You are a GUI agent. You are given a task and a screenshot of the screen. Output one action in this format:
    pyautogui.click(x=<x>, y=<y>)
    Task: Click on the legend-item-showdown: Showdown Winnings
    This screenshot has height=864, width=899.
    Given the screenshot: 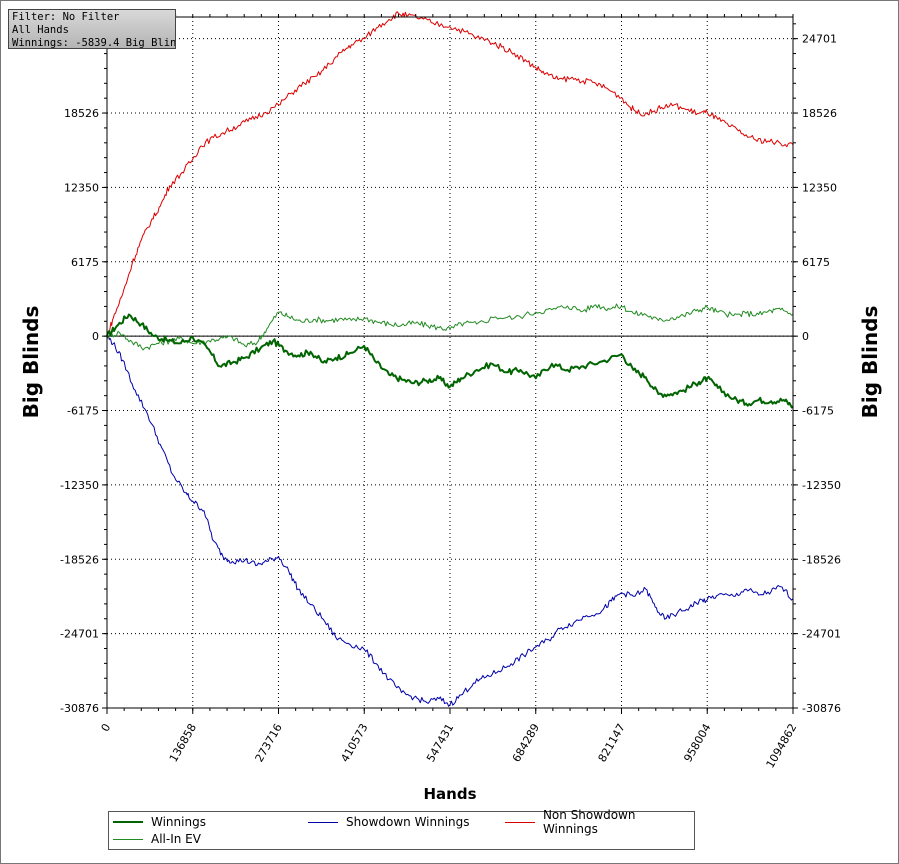 What is the action you would take?
    pyautogui.click(x=389, y=822)
    